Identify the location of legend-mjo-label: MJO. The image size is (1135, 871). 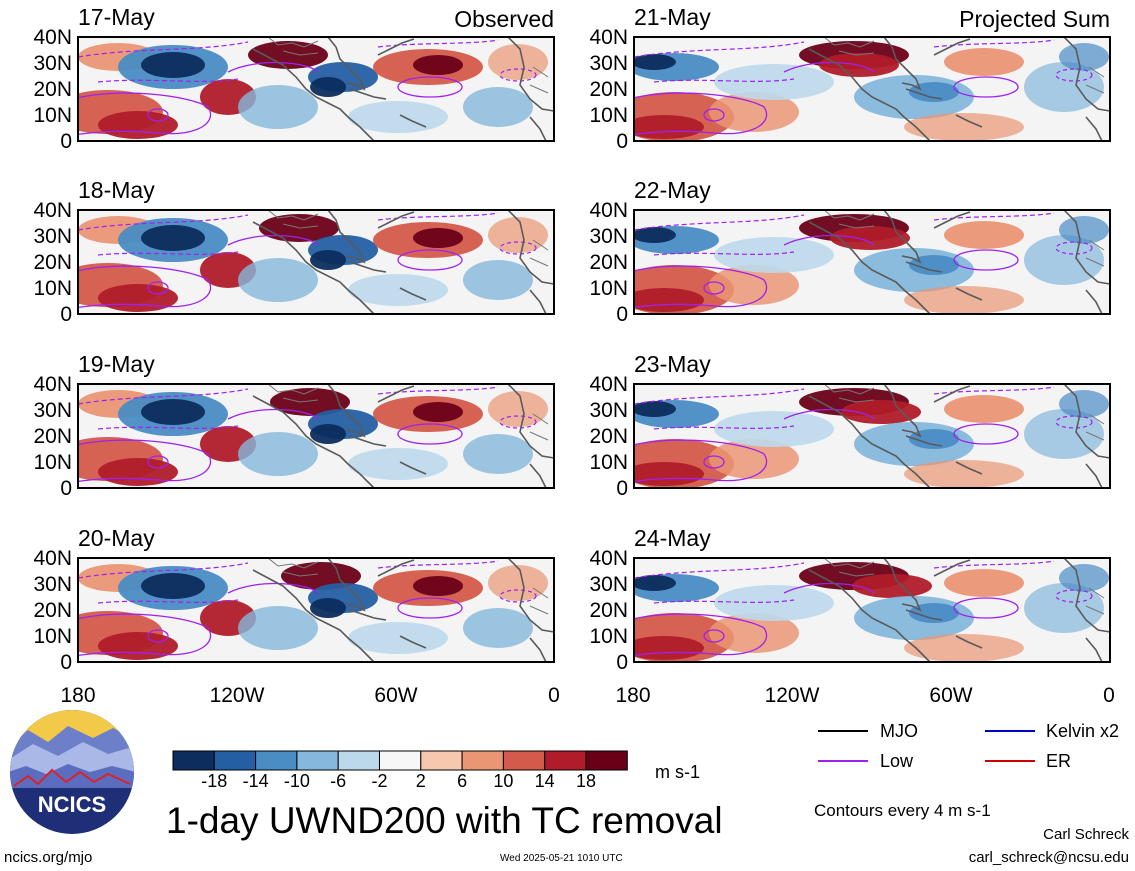
(899, 731).